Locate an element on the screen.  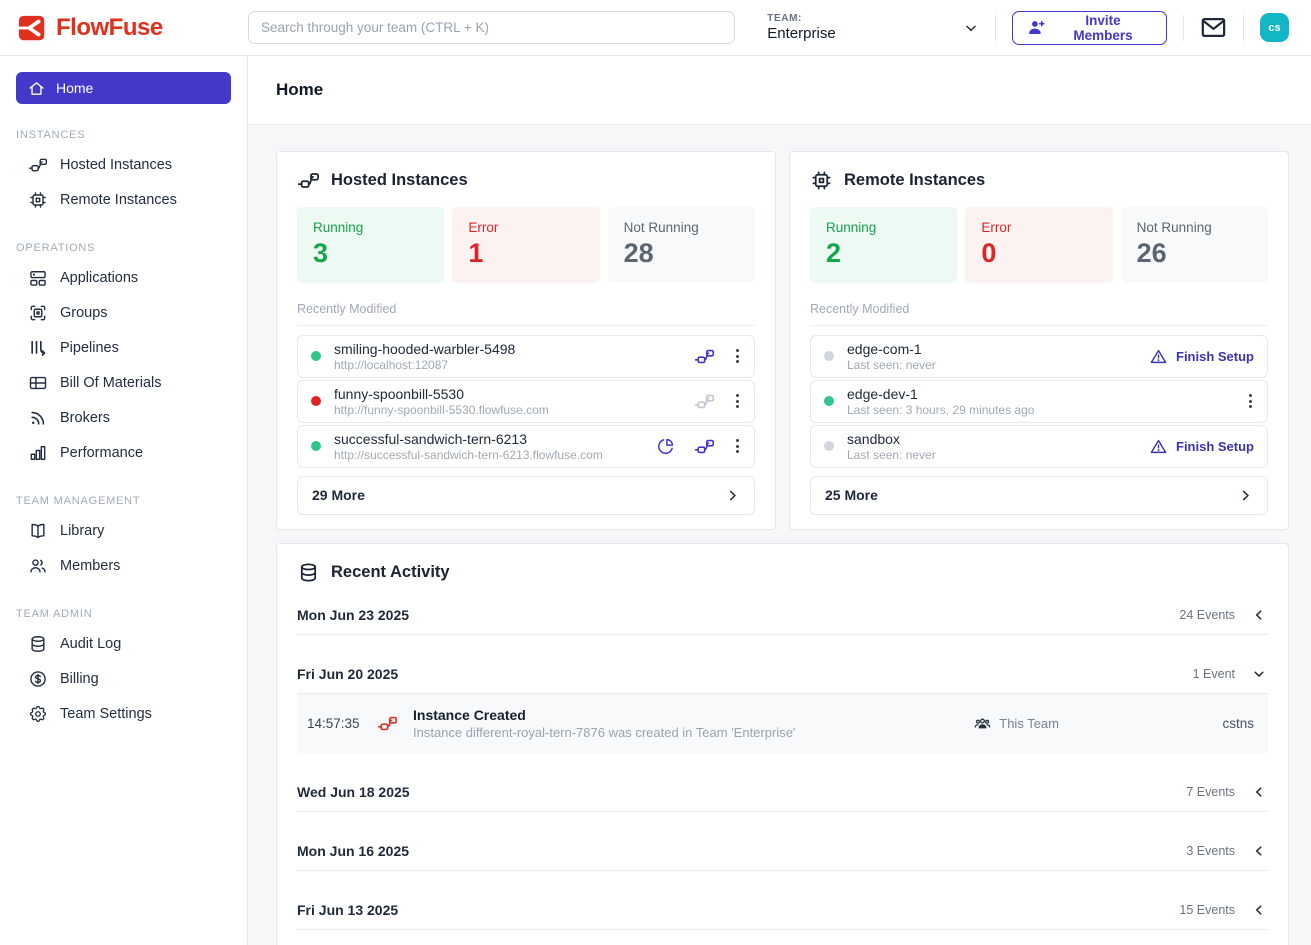
sidebar-item-performance: Performance is located at coordinates (123, 452).